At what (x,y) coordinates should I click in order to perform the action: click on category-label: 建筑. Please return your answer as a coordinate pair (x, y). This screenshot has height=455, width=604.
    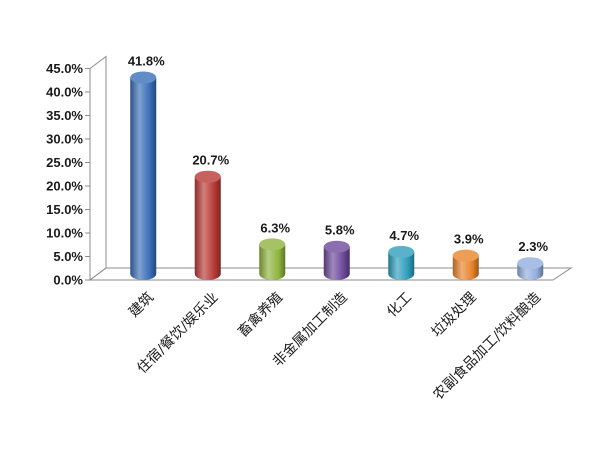
    Looking at the image, I should click on (141, 305).